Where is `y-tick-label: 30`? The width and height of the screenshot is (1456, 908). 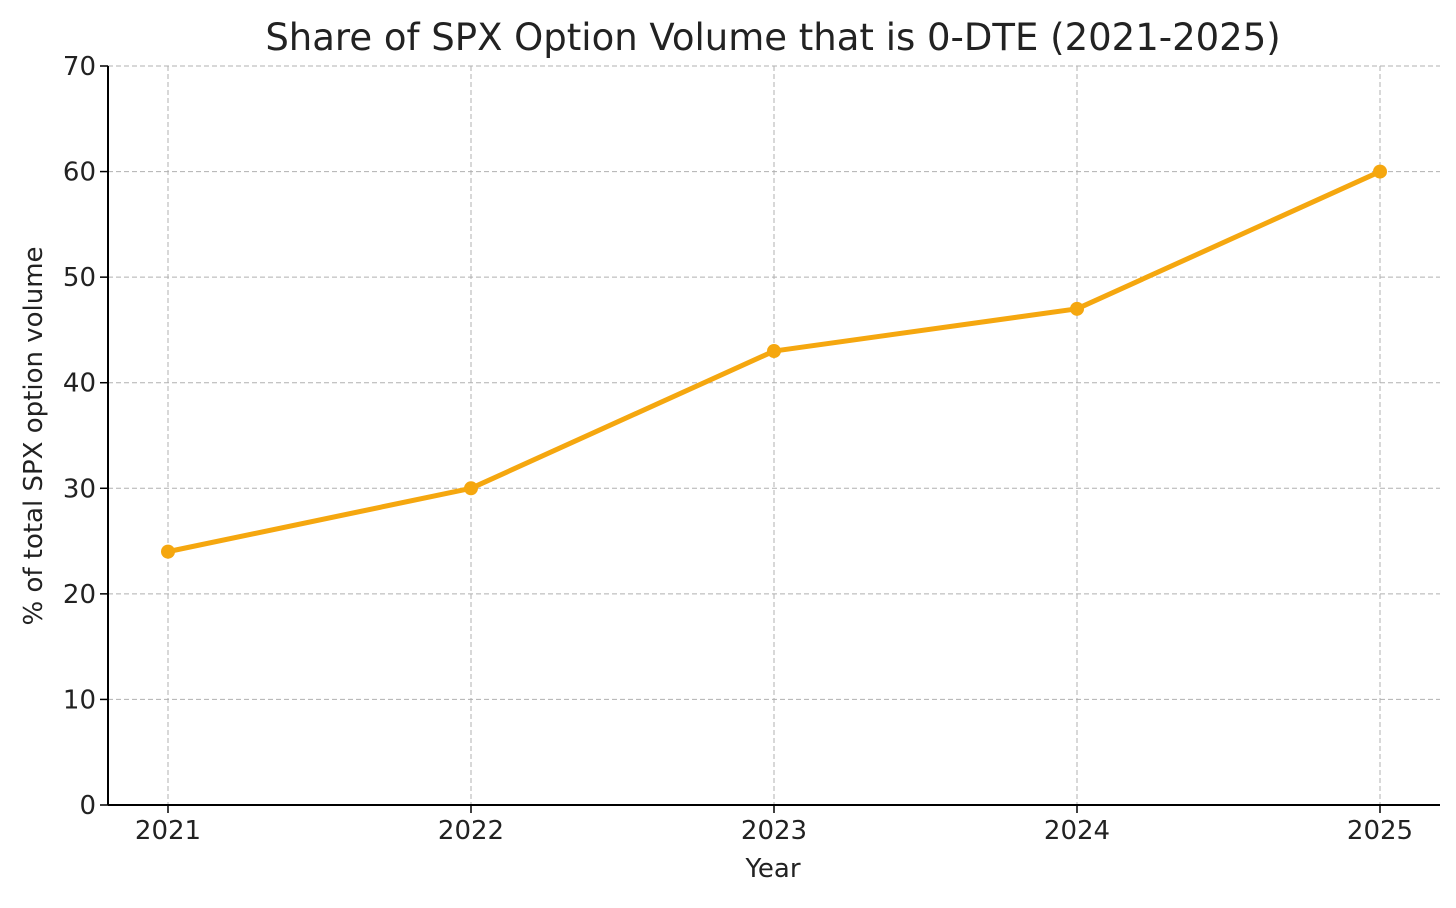 y-tick-label: 30 is located at coordinates (79, 489).